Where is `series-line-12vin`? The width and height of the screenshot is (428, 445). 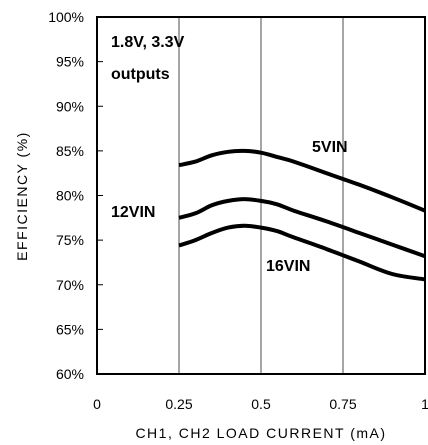 series-line-12vin is located at coordinates (302, 228).